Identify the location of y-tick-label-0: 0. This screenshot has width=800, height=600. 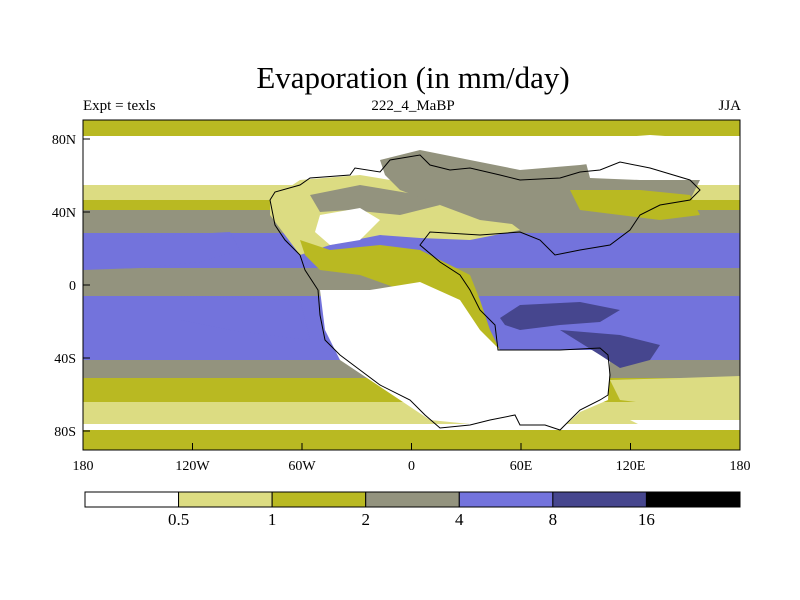
(72, 286).